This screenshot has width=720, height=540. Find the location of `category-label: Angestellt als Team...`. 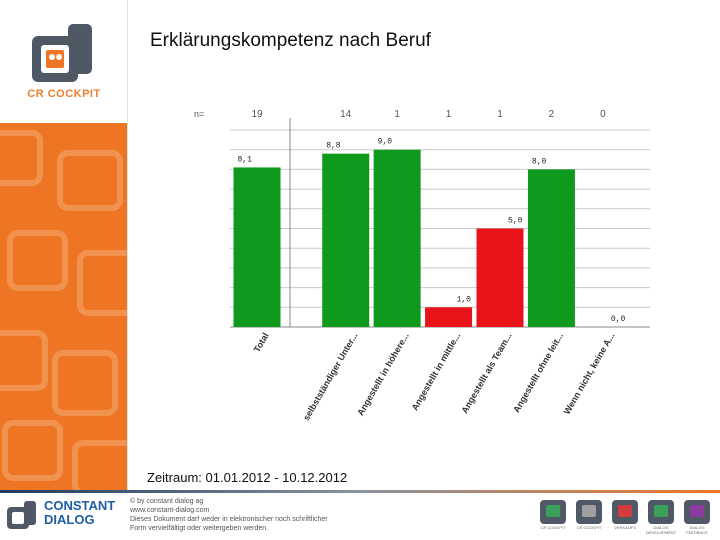

category-label: Angestellt als Team... is located at coordinates (486, 373).